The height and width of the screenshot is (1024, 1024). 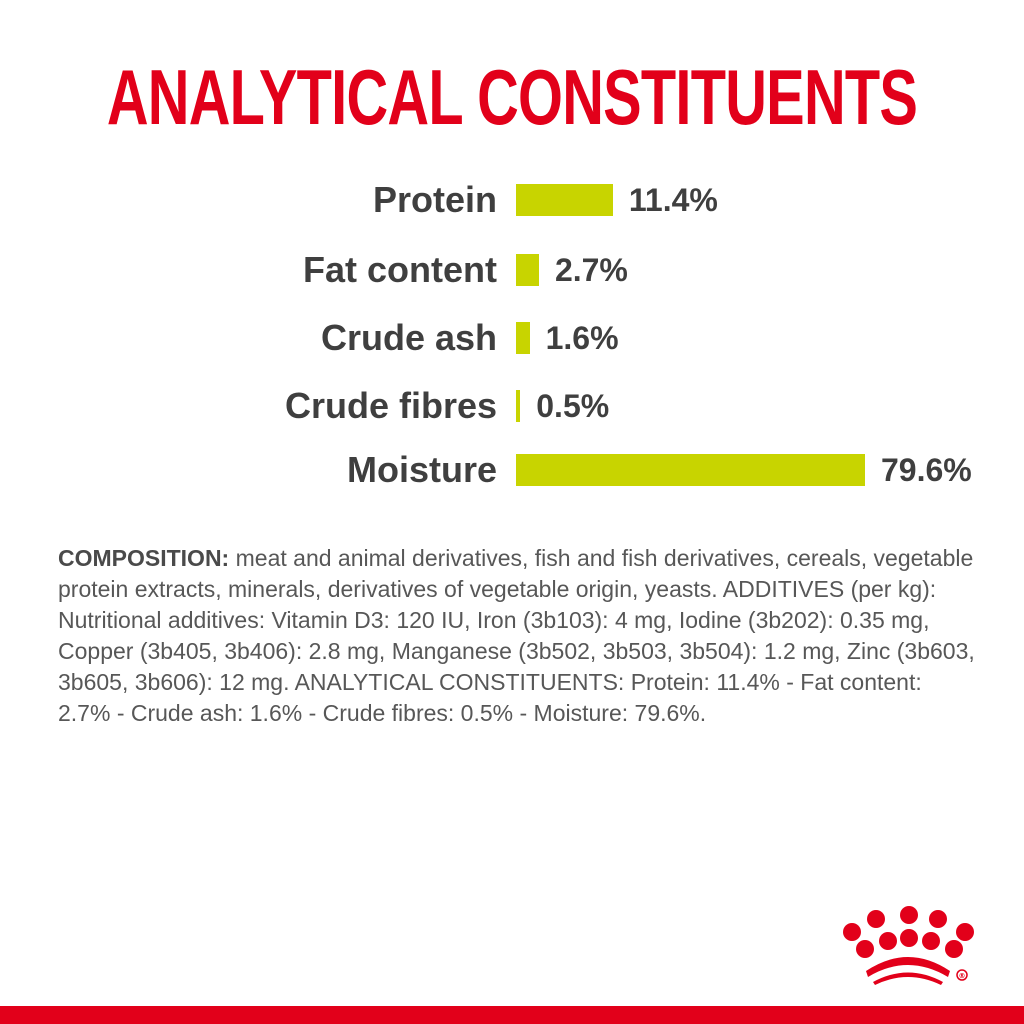 What do you see at coordinates (512, 97) in the screenshot?
I see `page-title: ANALYTICAL CONSTITUENTS` at bounding box center [512, 97].